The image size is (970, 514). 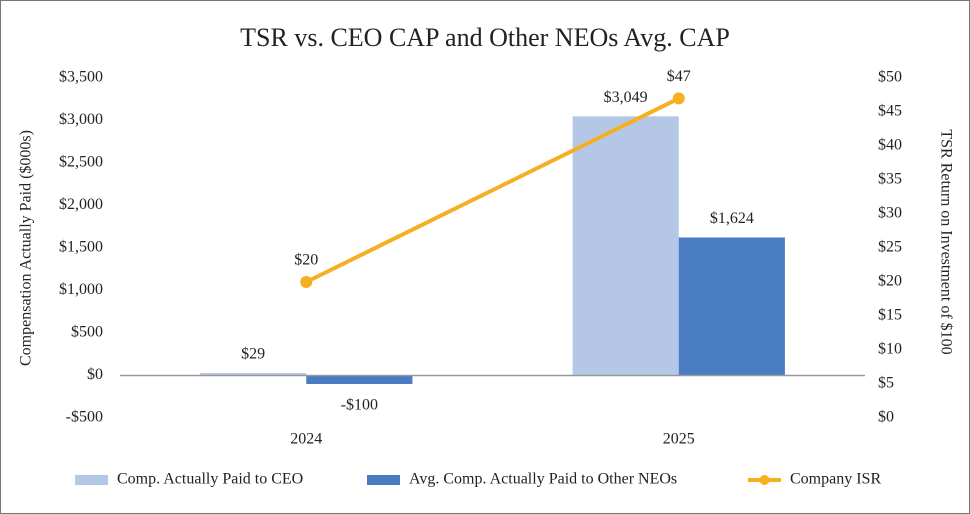 What do you see at coordinates (886, 383) in the screenshot?
I see `y2-tick-label: $5` at bounding box center [886, 383].